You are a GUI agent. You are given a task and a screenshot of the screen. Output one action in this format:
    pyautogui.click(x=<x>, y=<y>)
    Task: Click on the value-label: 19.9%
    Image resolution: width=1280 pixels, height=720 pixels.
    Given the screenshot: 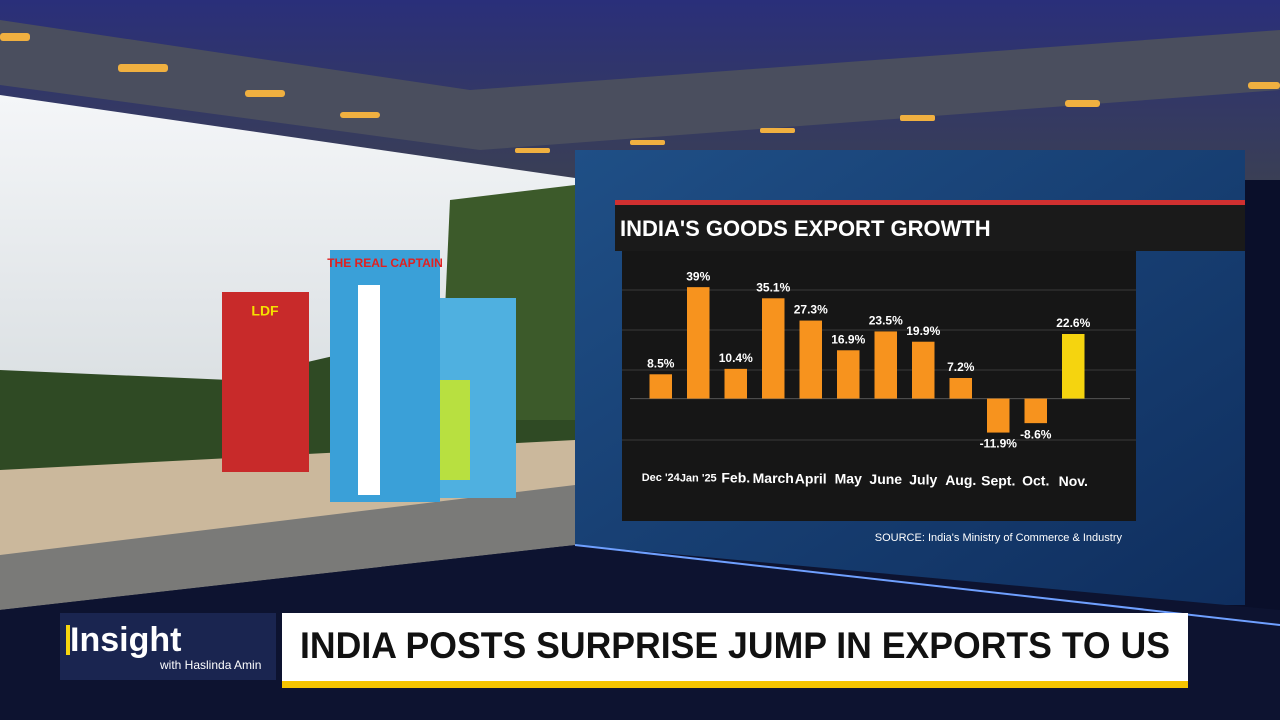 What is the action you would take?
    pyautogui.click(x=923, y=331)
    